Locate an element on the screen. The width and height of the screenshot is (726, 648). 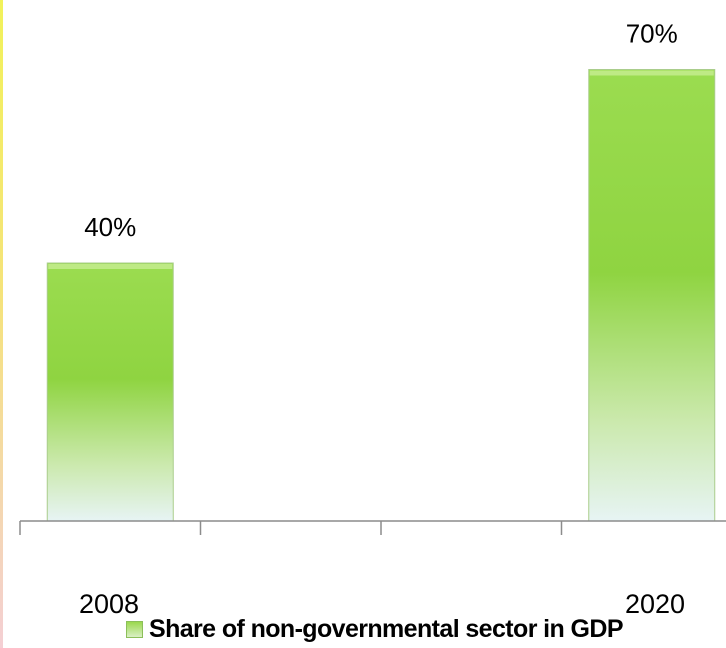
x-tick-label-2008: 2008 is located at coordinates (109, 604).